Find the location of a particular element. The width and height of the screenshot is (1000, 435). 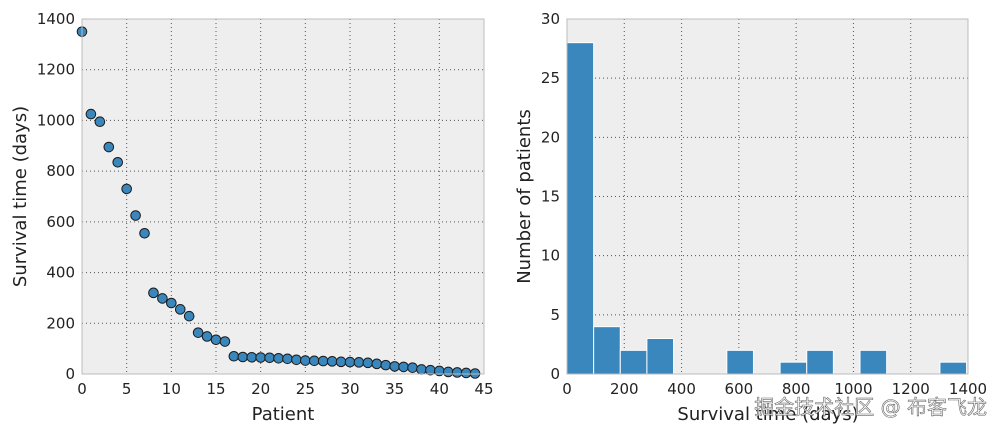

right-x-tick-label: 1200 is located at coordinates (911, 389).